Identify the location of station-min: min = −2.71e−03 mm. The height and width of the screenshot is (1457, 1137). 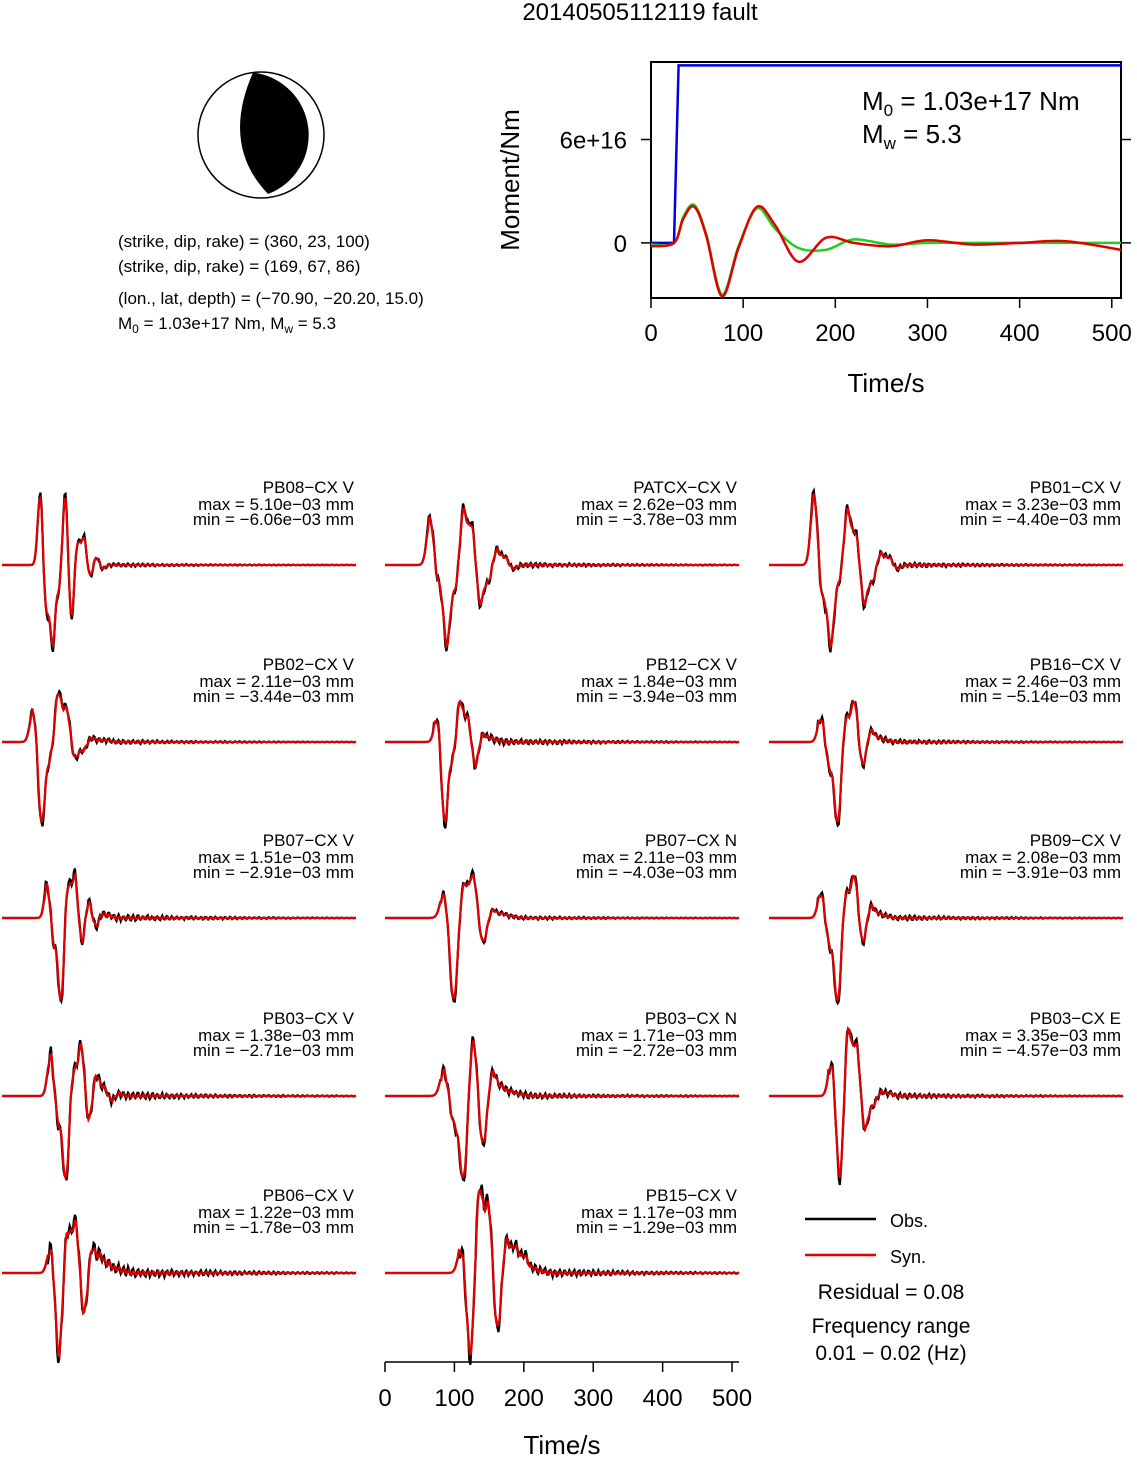
(273, 1050).